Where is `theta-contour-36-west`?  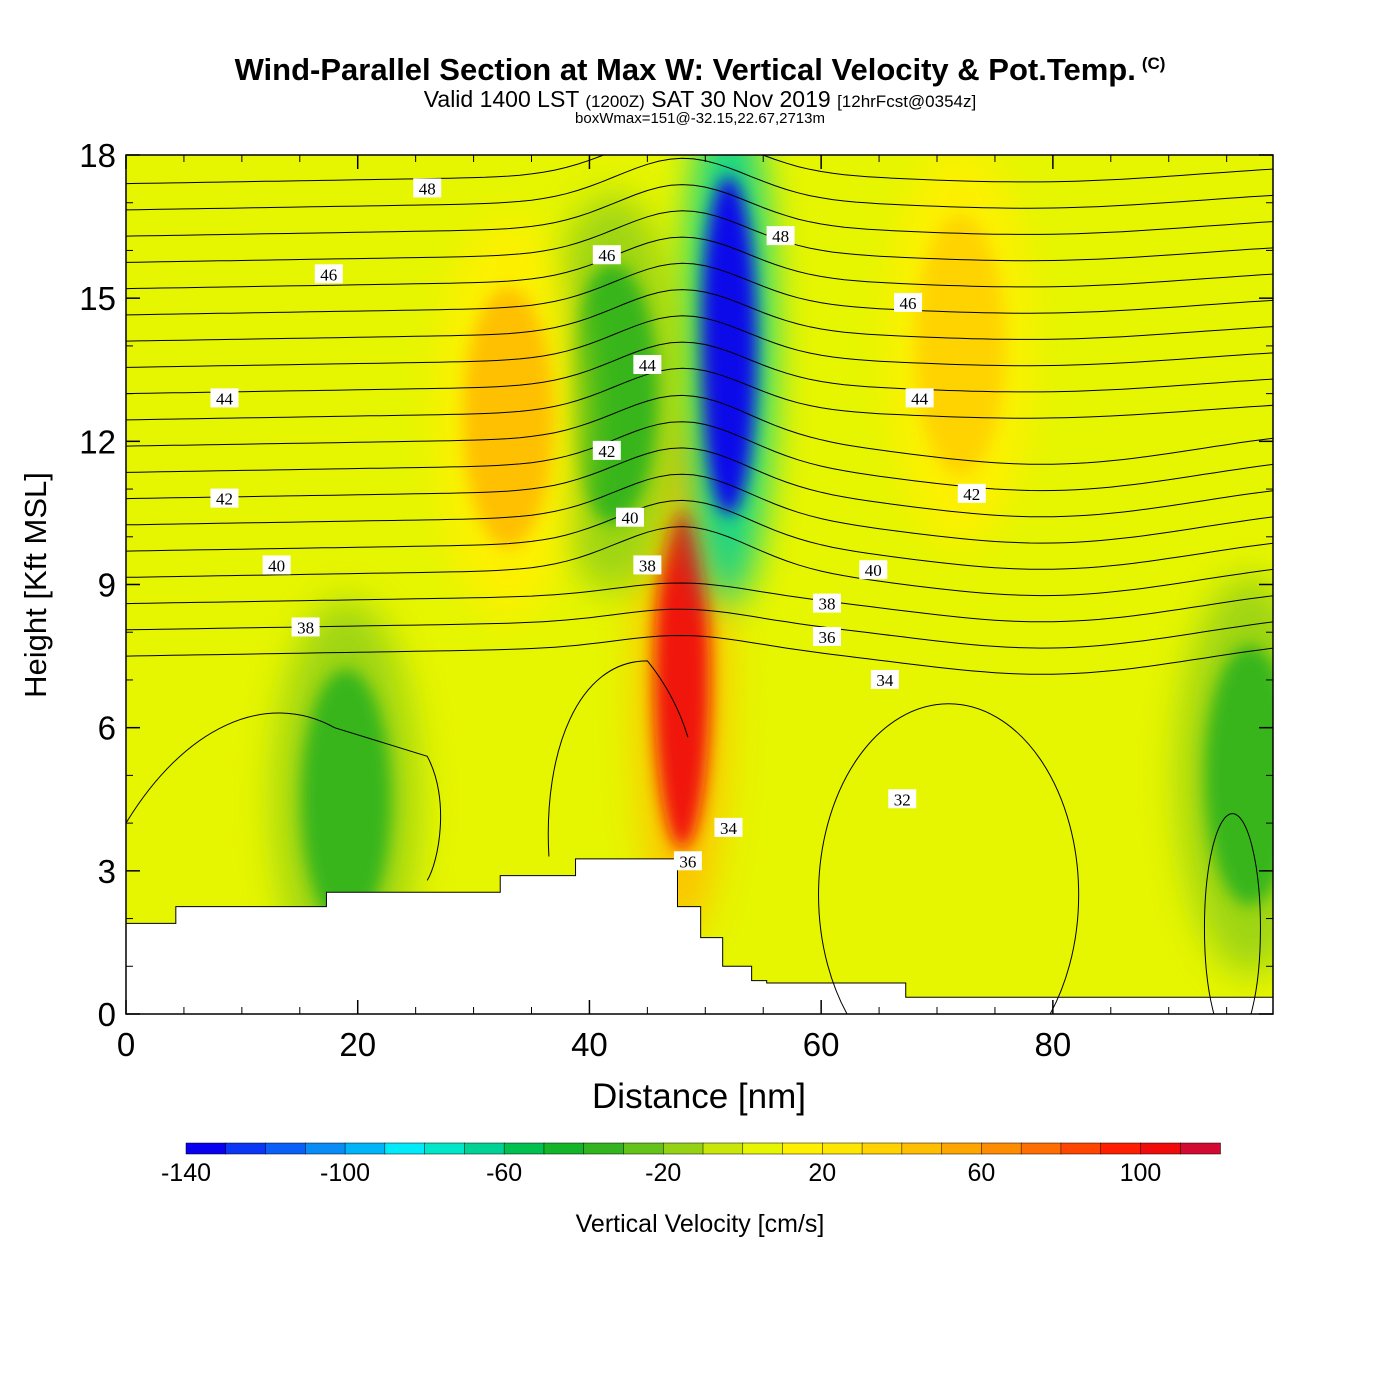
theta-contour-36-west is located at coordinates (284, 796).